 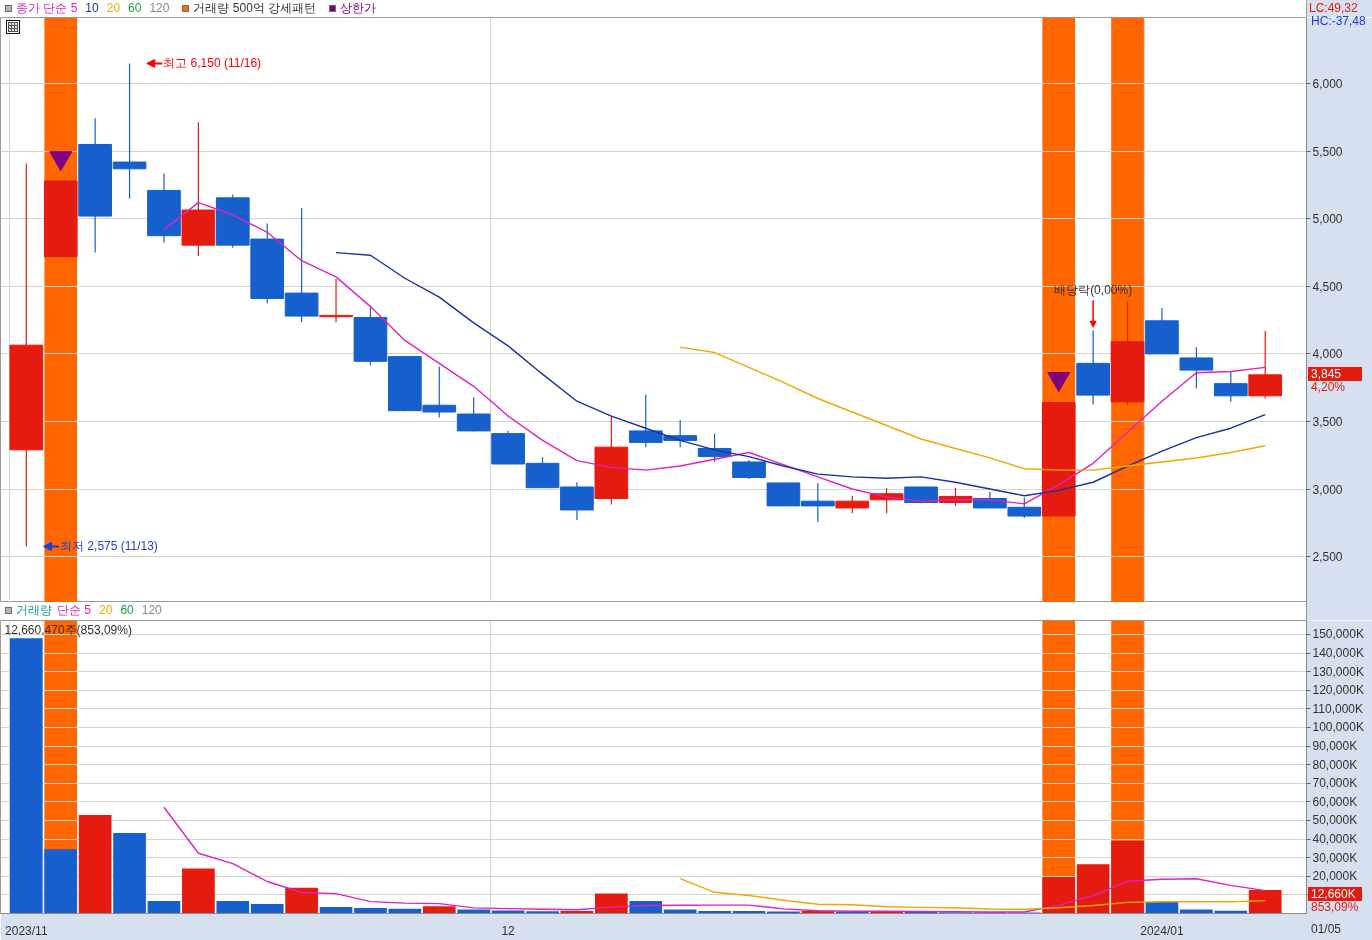 What do you see at coordinates (1335, 801) in the screenshot?
I see `y-tick-label: 60,000K` at bounding box center [1335, 801].